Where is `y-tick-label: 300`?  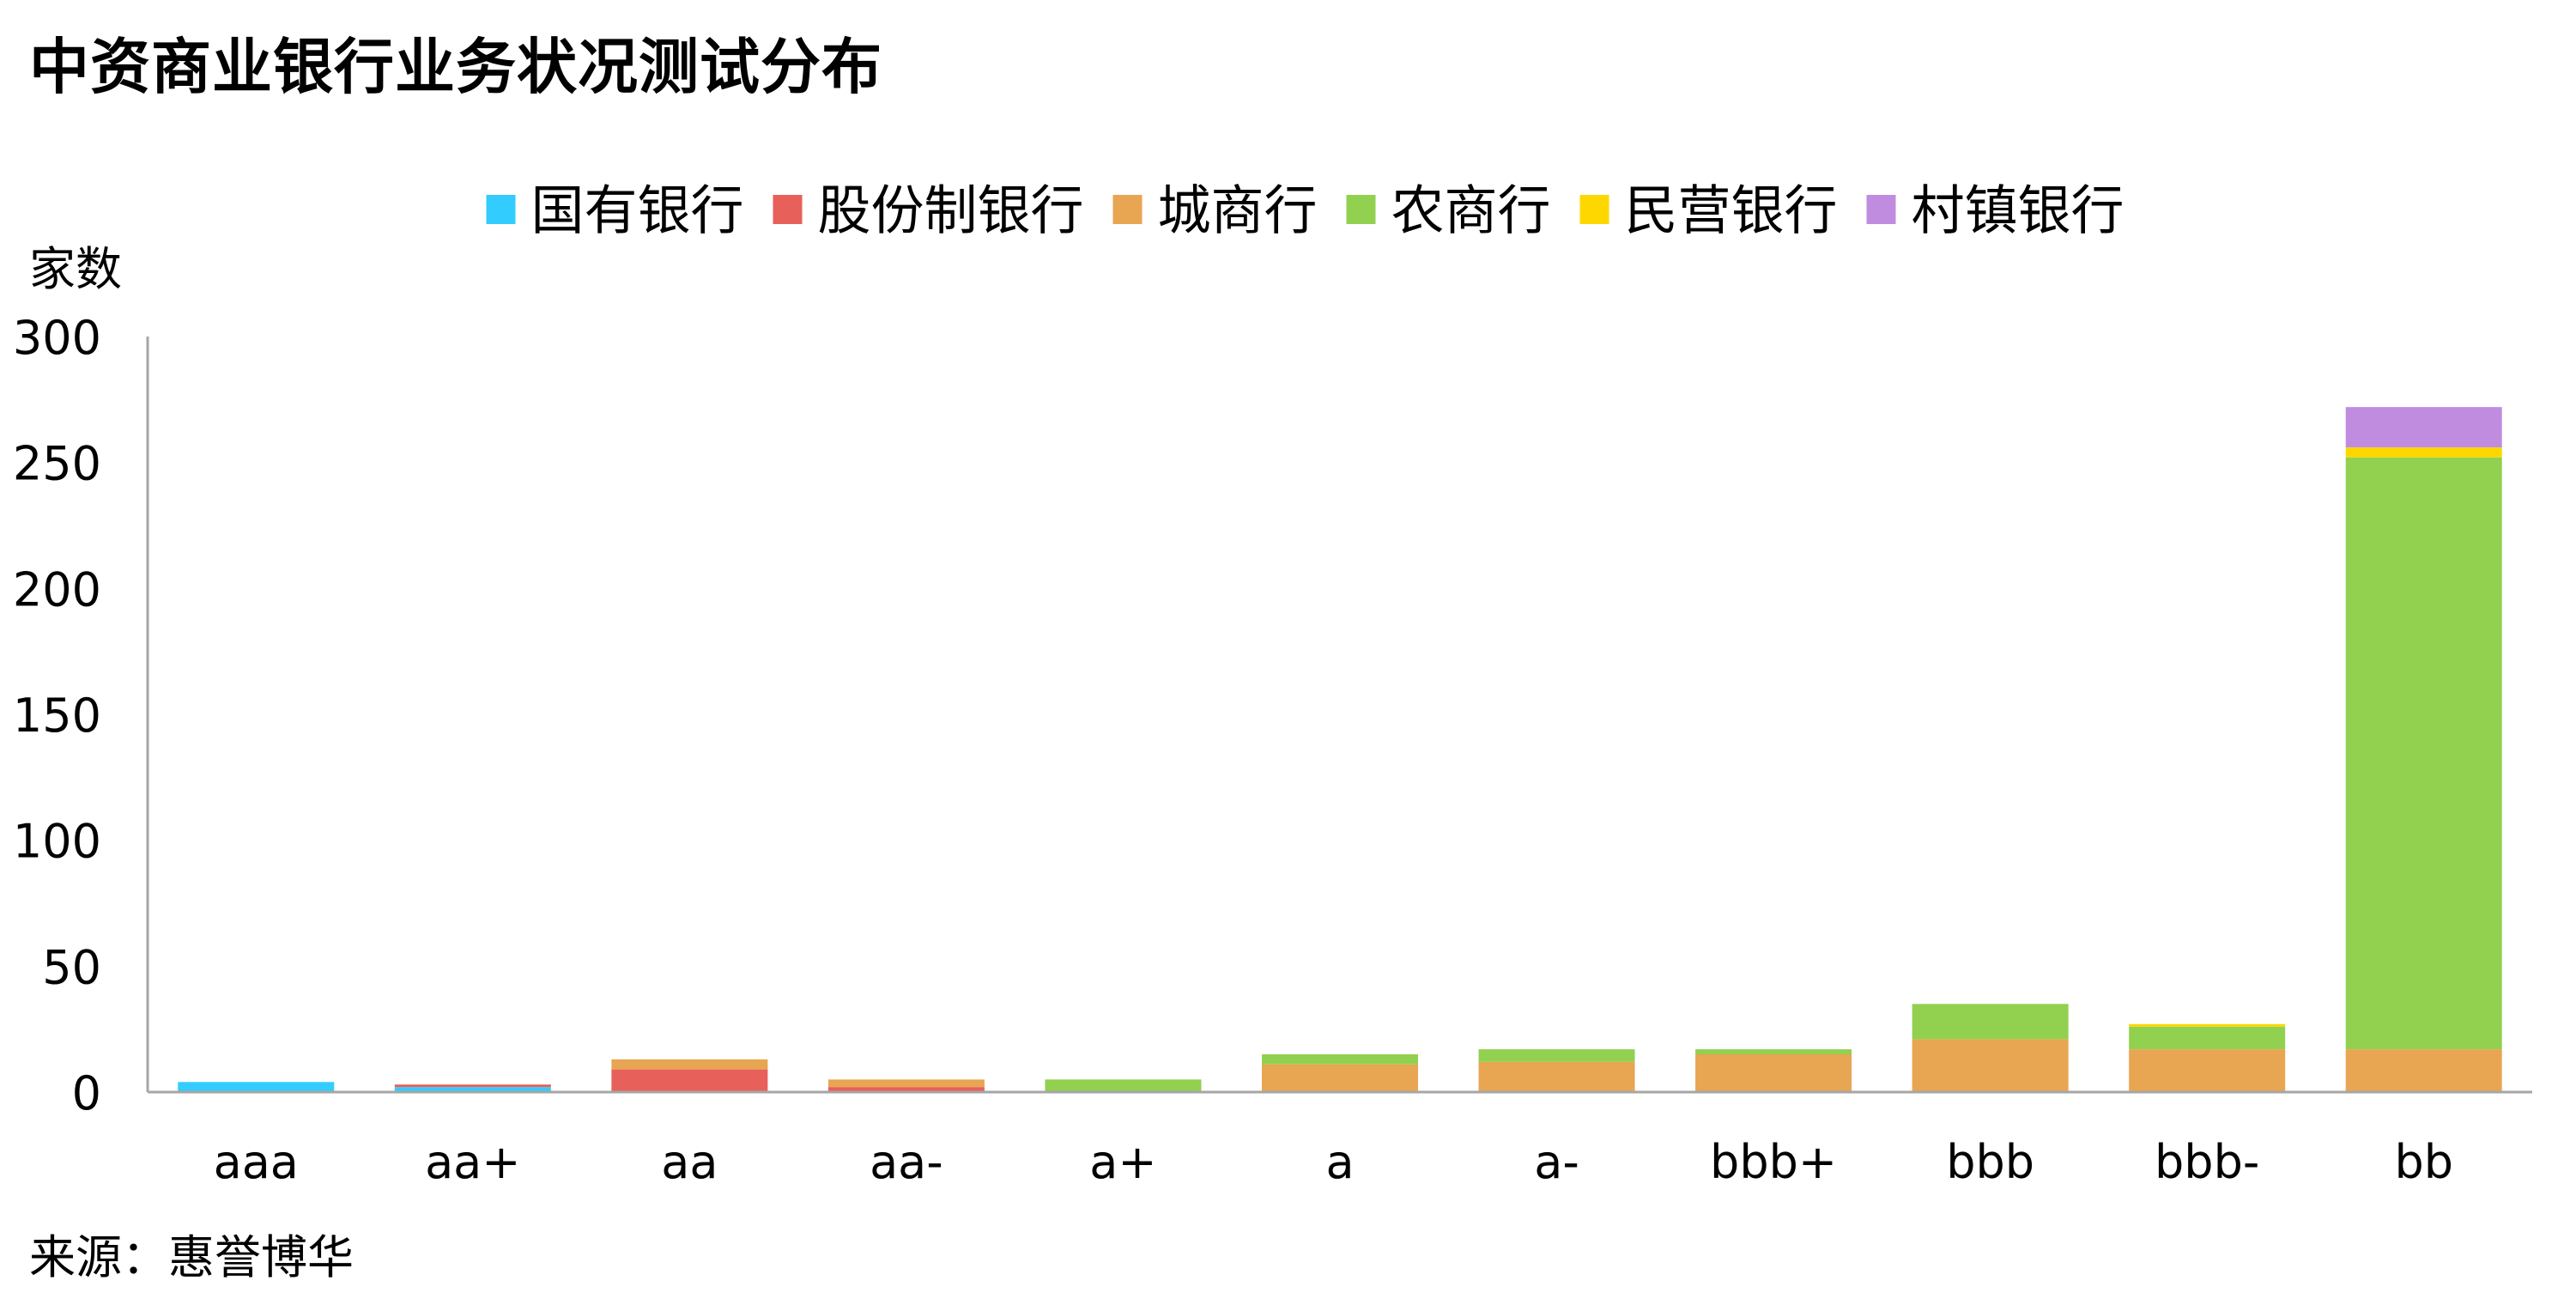 y-tick-label: 300 is located at coordinates (57, 338).